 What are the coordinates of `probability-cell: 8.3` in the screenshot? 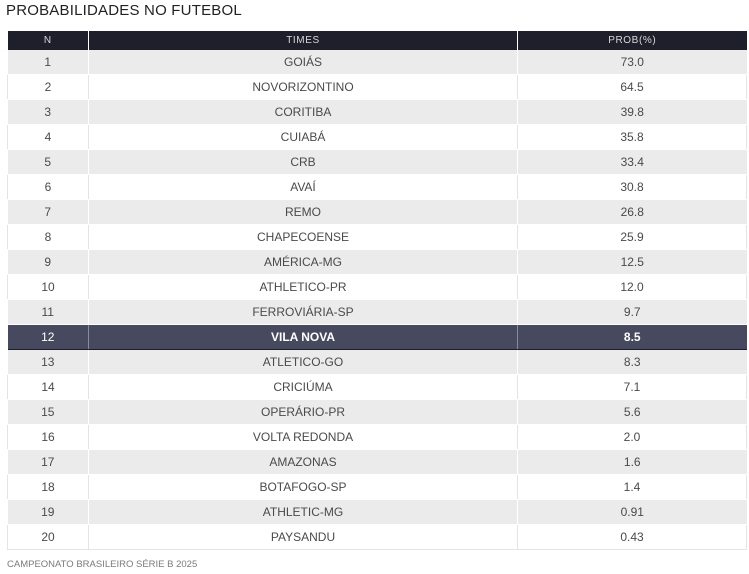 It's located at (632, 362).